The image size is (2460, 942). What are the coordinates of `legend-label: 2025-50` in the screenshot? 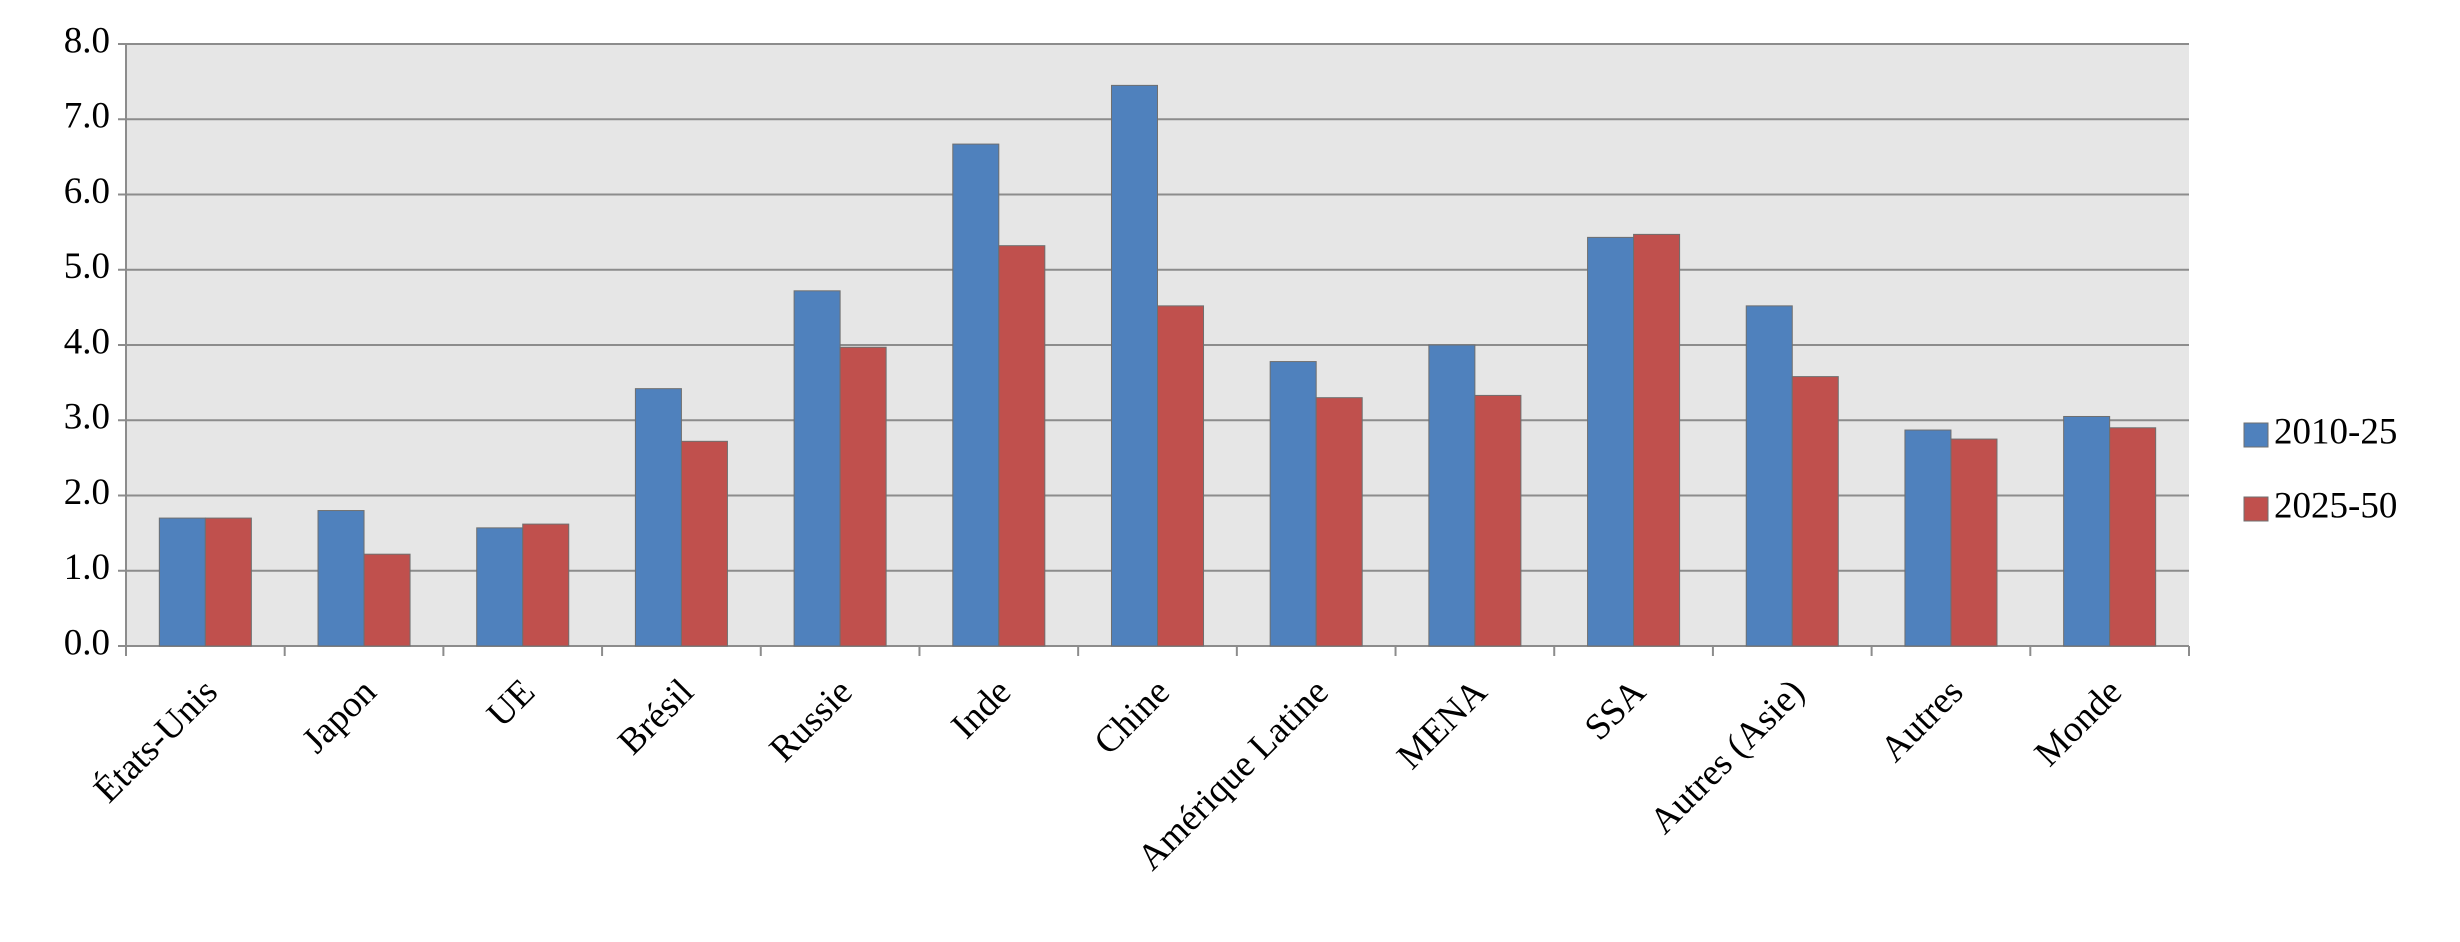 It's located at (2335, 505).